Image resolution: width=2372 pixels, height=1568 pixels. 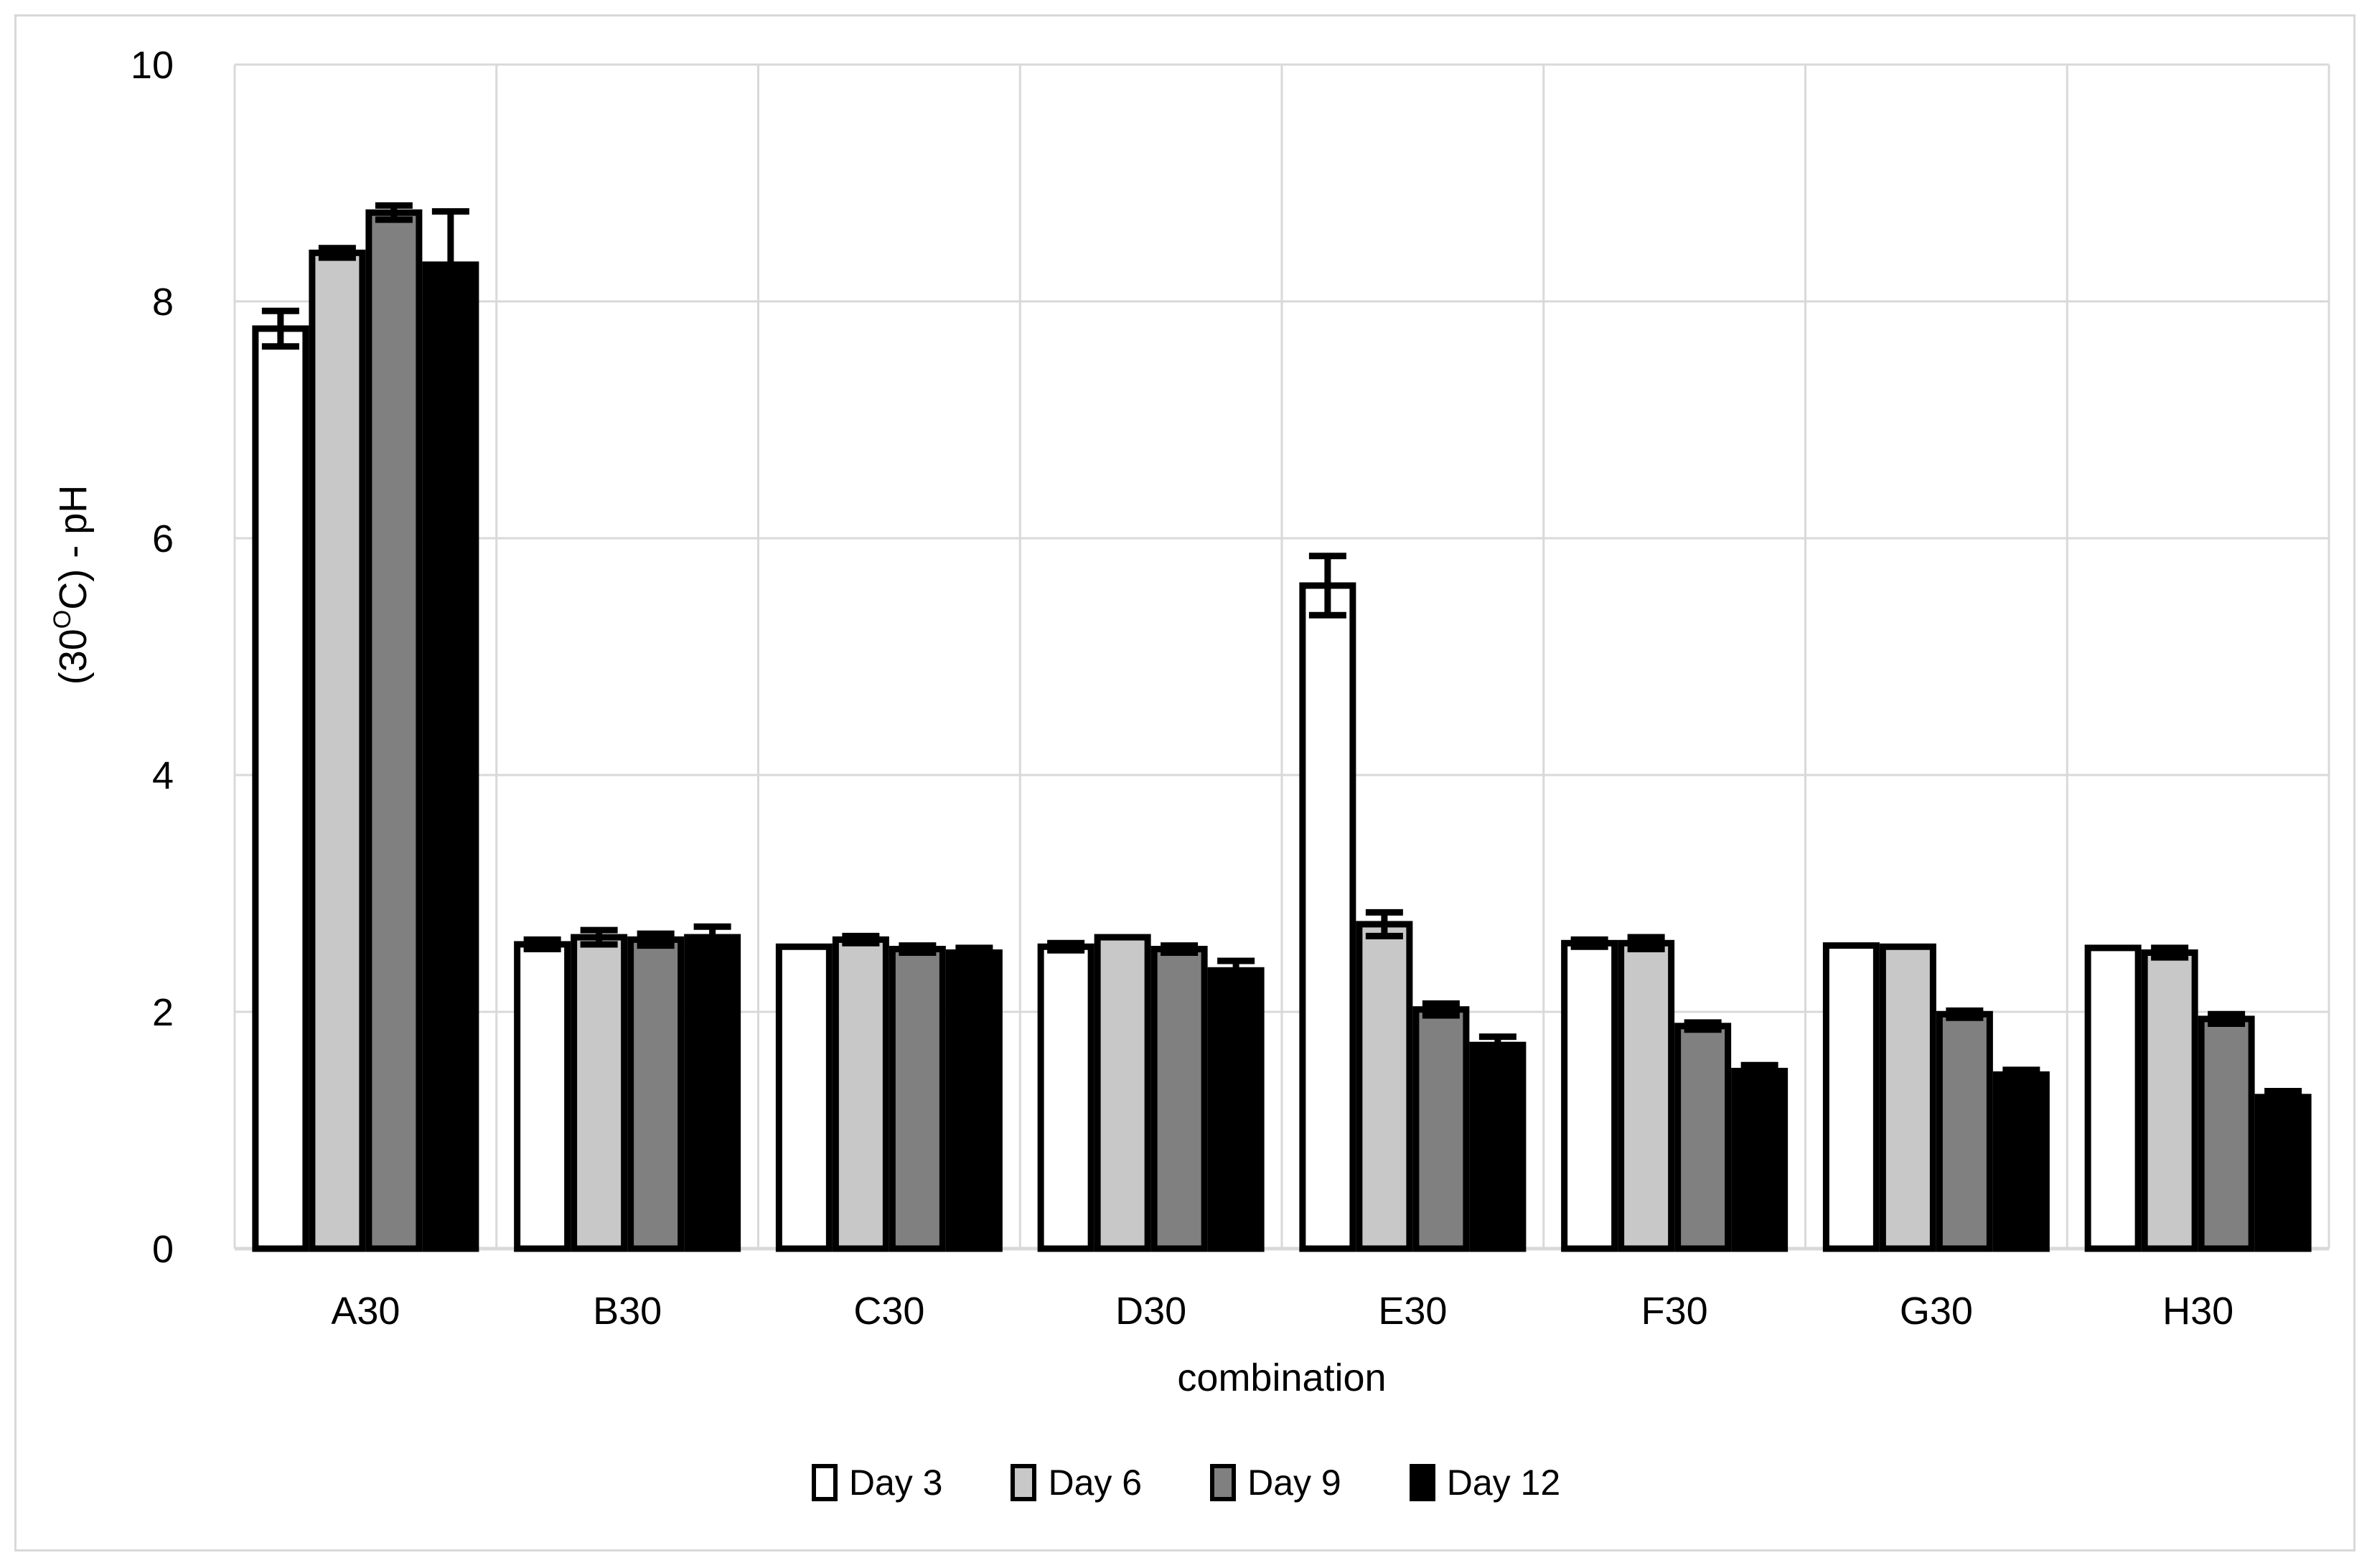 I want to click on x-category-label: E30, so click(x=1412, y=1311).